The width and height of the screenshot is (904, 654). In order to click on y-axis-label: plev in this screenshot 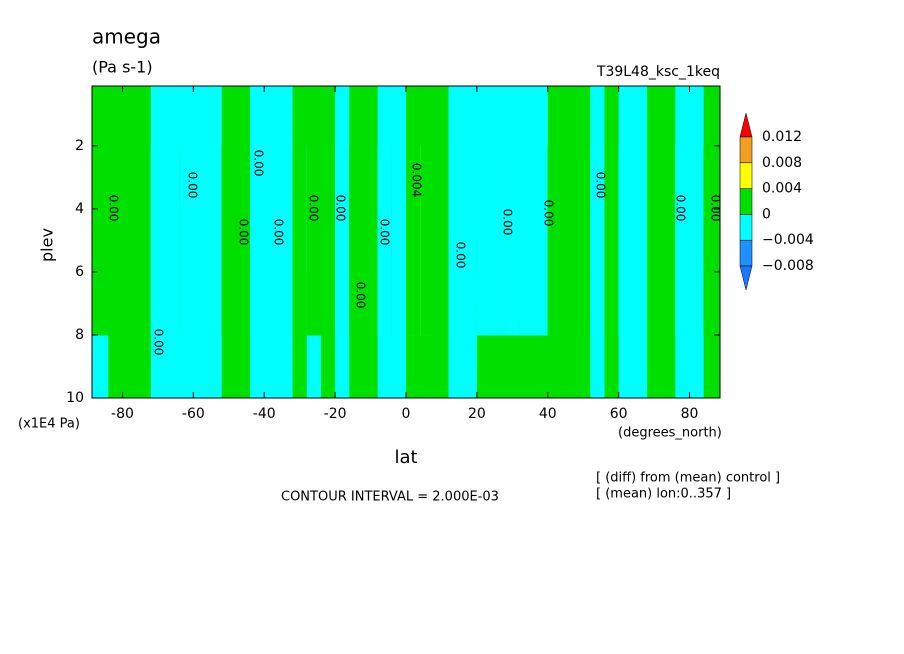, I will do `click(47, 245)`.